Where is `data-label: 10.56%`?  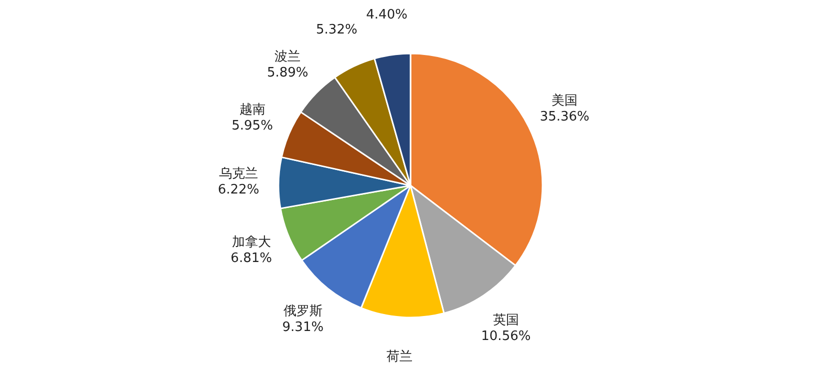
data-label: 10.56% is located at coordinates (506, 336).